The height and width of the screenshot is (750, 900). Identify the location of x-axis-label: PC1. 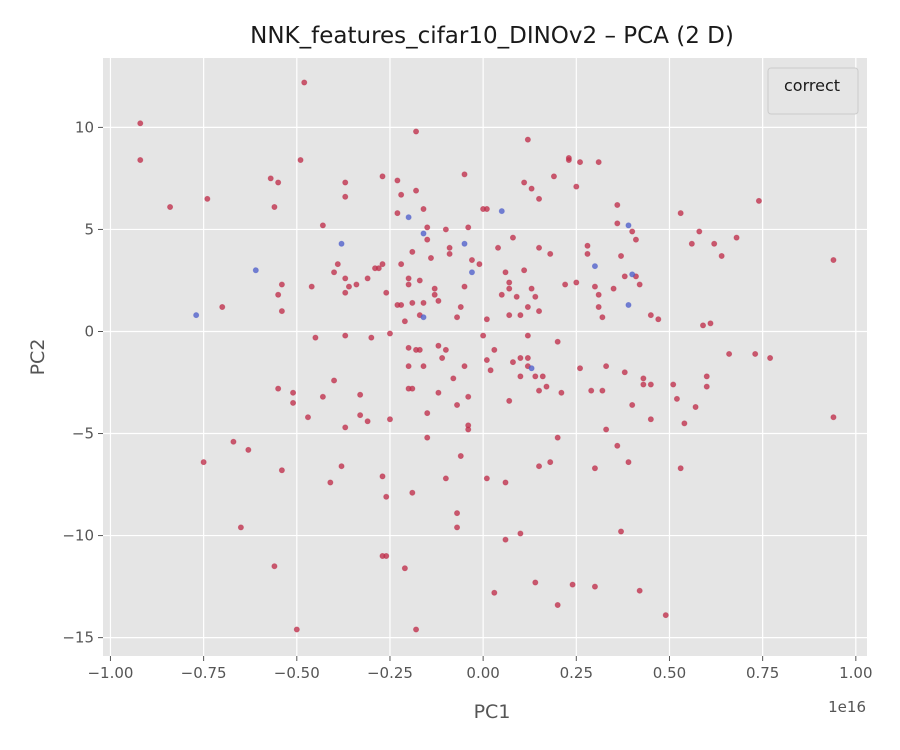
(492, 712).